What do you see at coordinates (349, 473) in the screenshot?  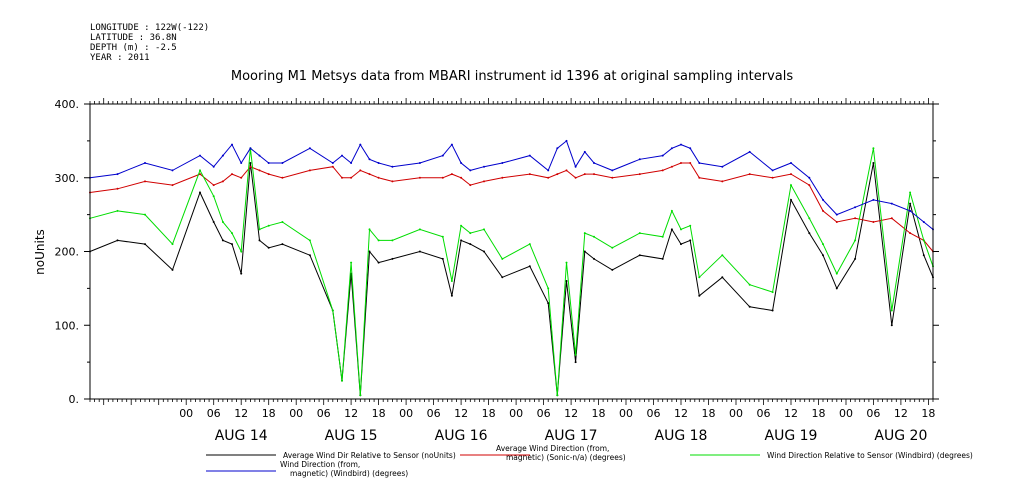 I see `legend-label: magnetic) (Windbird) (degrees)` at bounding box center [349, 473].